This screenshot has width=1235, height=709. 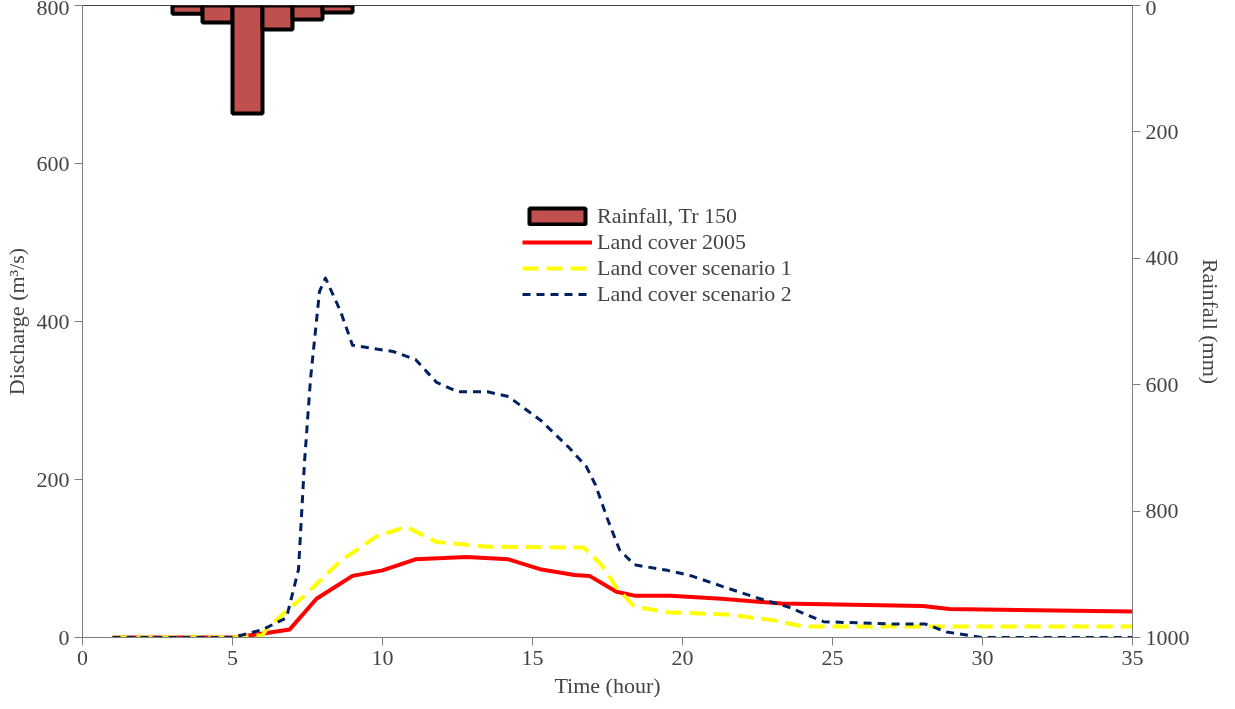 I want to click on y-axis-title: Discharge (m³/s), so click(x=16, y=321).